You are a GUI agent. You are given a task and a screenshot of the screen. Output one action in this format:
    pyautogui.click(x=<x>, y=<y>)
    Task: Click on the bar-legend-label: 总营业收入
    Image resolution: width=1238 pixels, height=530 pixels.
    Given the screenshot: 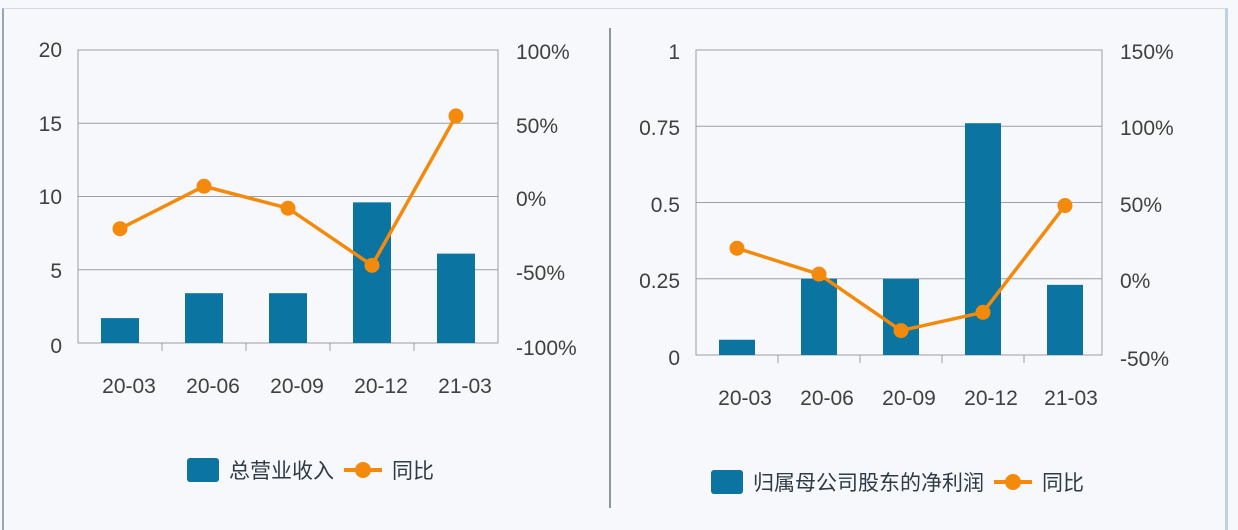 What is the action you would take?
    pyautogui.click(x=281, y=471)
    